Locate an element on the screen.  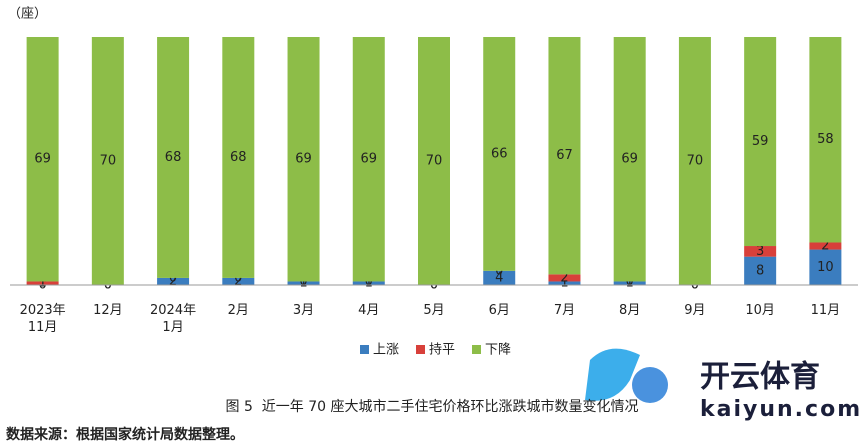
data-label: 59 is located at coordinates (760, 141).